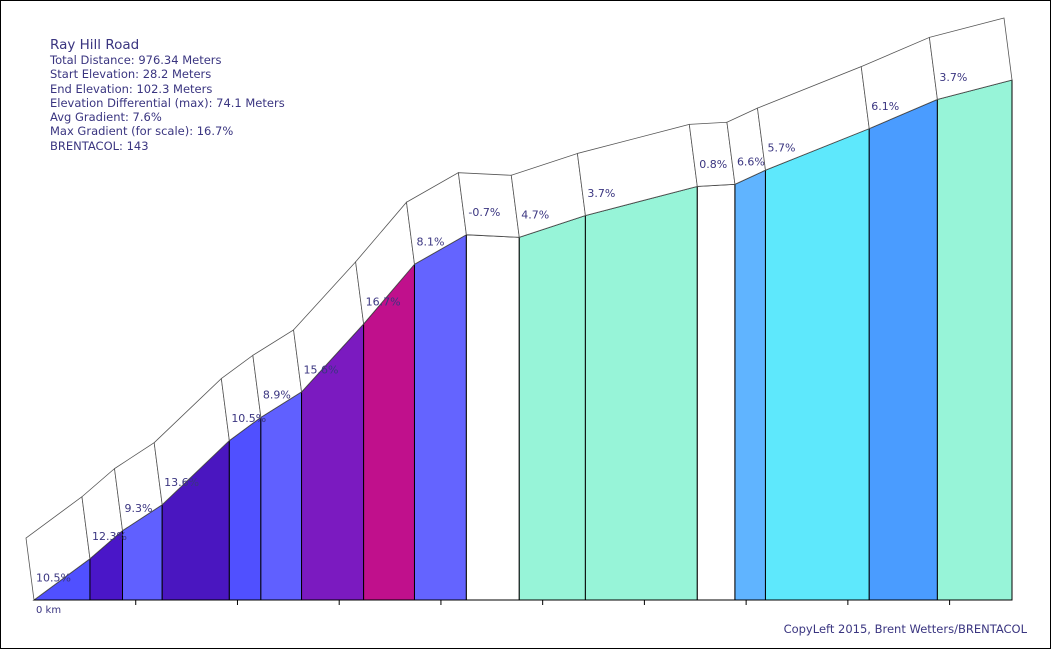 The image size is (1051, 649). Describe the element at coordinates (484, 212) in the screenshot. I see `gradient-label: -0.7%` at that location.